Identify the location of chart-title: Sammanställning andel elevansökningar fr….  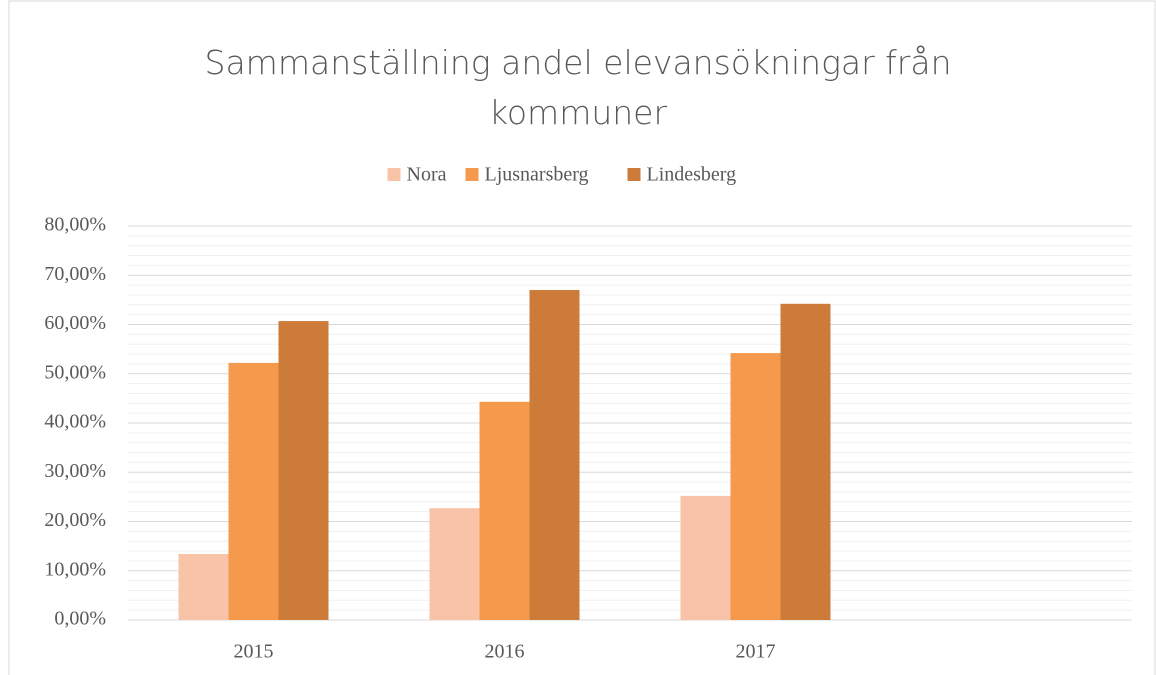
(578, 87).